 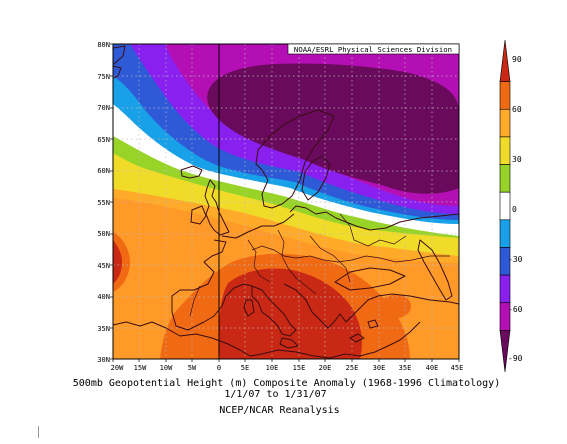 What do you see at coordinates (117, 262) in the screenshot?
I see `contour-band-red-west` at bounding box center [117, 262].